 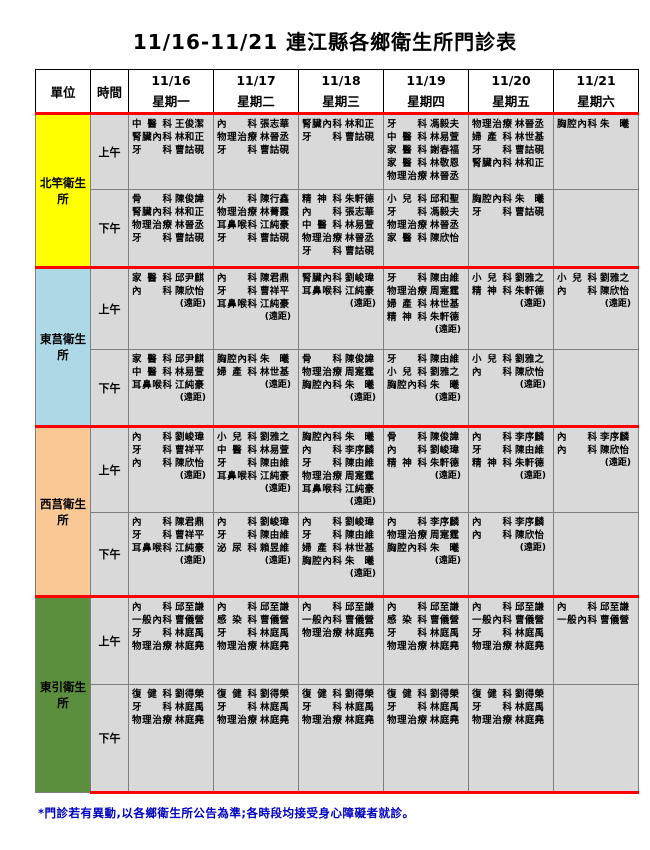 What do you see at coordinates (256, 469) in the screenshot?
I see `schedule-cell: 小兒科劉雅之中醫科林易萱牙科陳由維耳鼻喉科江純豪 (遠距)` at bounding box center [256, 469].